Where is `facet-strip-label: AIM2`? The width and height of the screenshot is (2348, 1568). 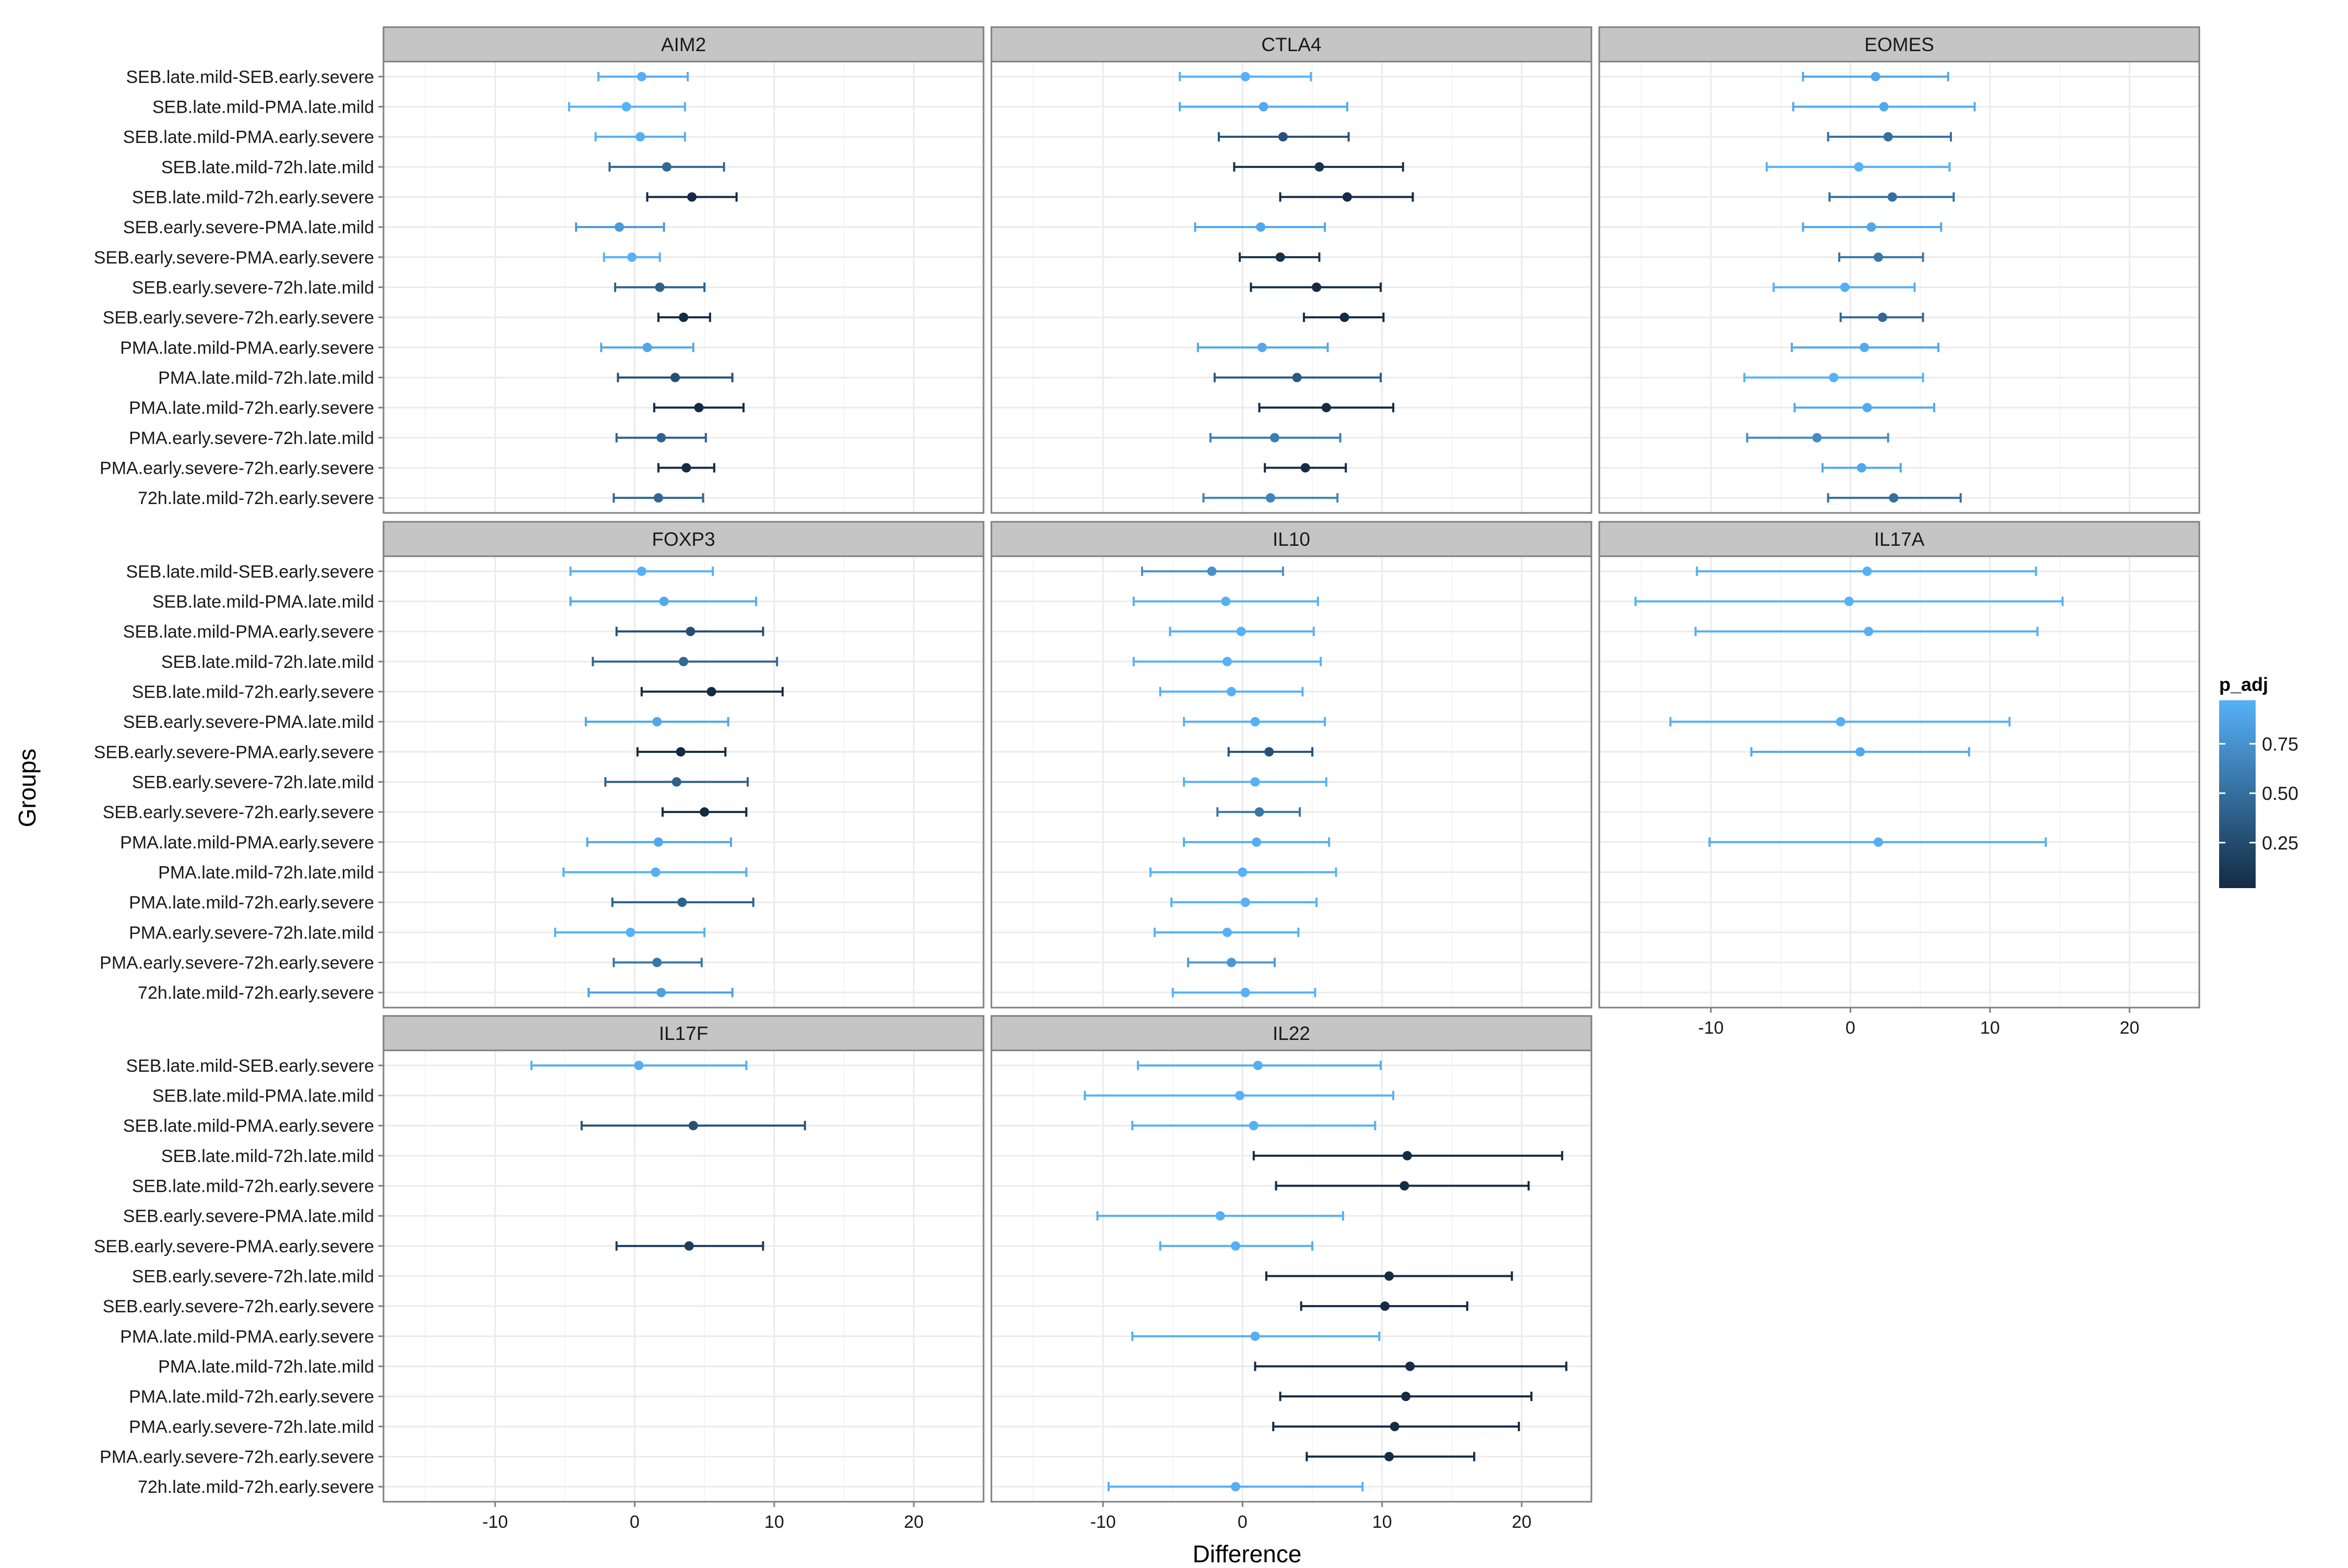 facet-strip-label: AIM2 is located at coordinates (683, 44).